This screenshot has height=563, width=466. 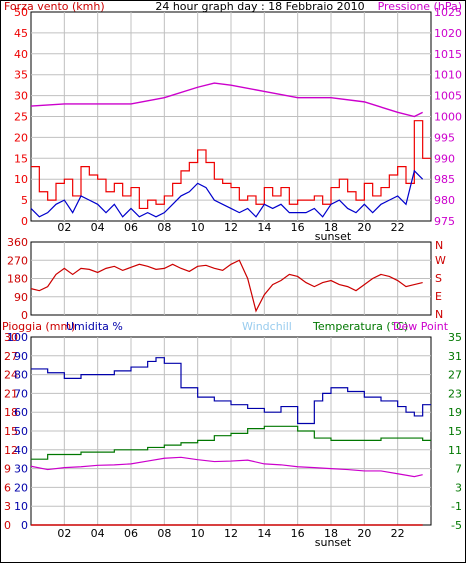 I want to click on temperature-y-tick-label: 23, so click(x=455, y=393).